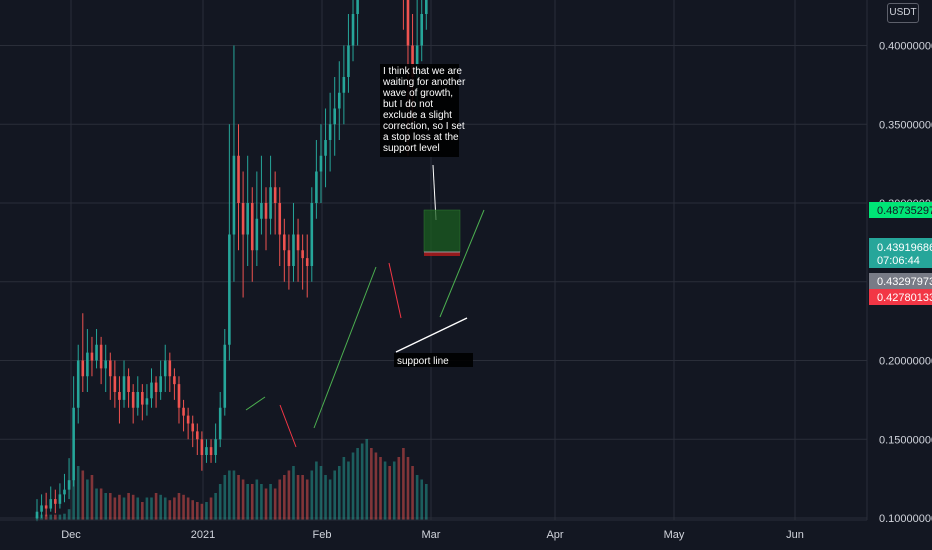 Image resolution: width=932 pixels, height=550 pixels. Describe the element at coordinates (903, 13) in the screenshot. I see `currency-button: USDT` at that location.